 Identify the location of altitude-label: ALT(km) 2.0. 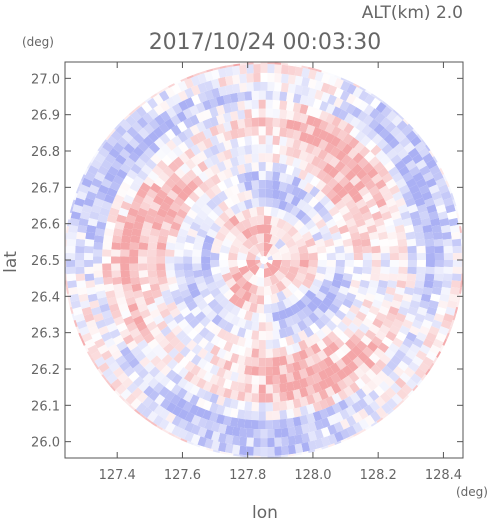
(412, 13).